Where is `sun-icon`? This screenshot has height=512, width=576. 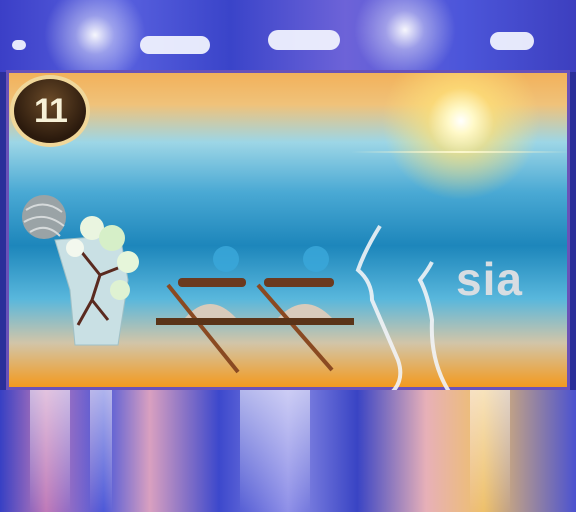 sun-icon is located at coordinates (461, 142).